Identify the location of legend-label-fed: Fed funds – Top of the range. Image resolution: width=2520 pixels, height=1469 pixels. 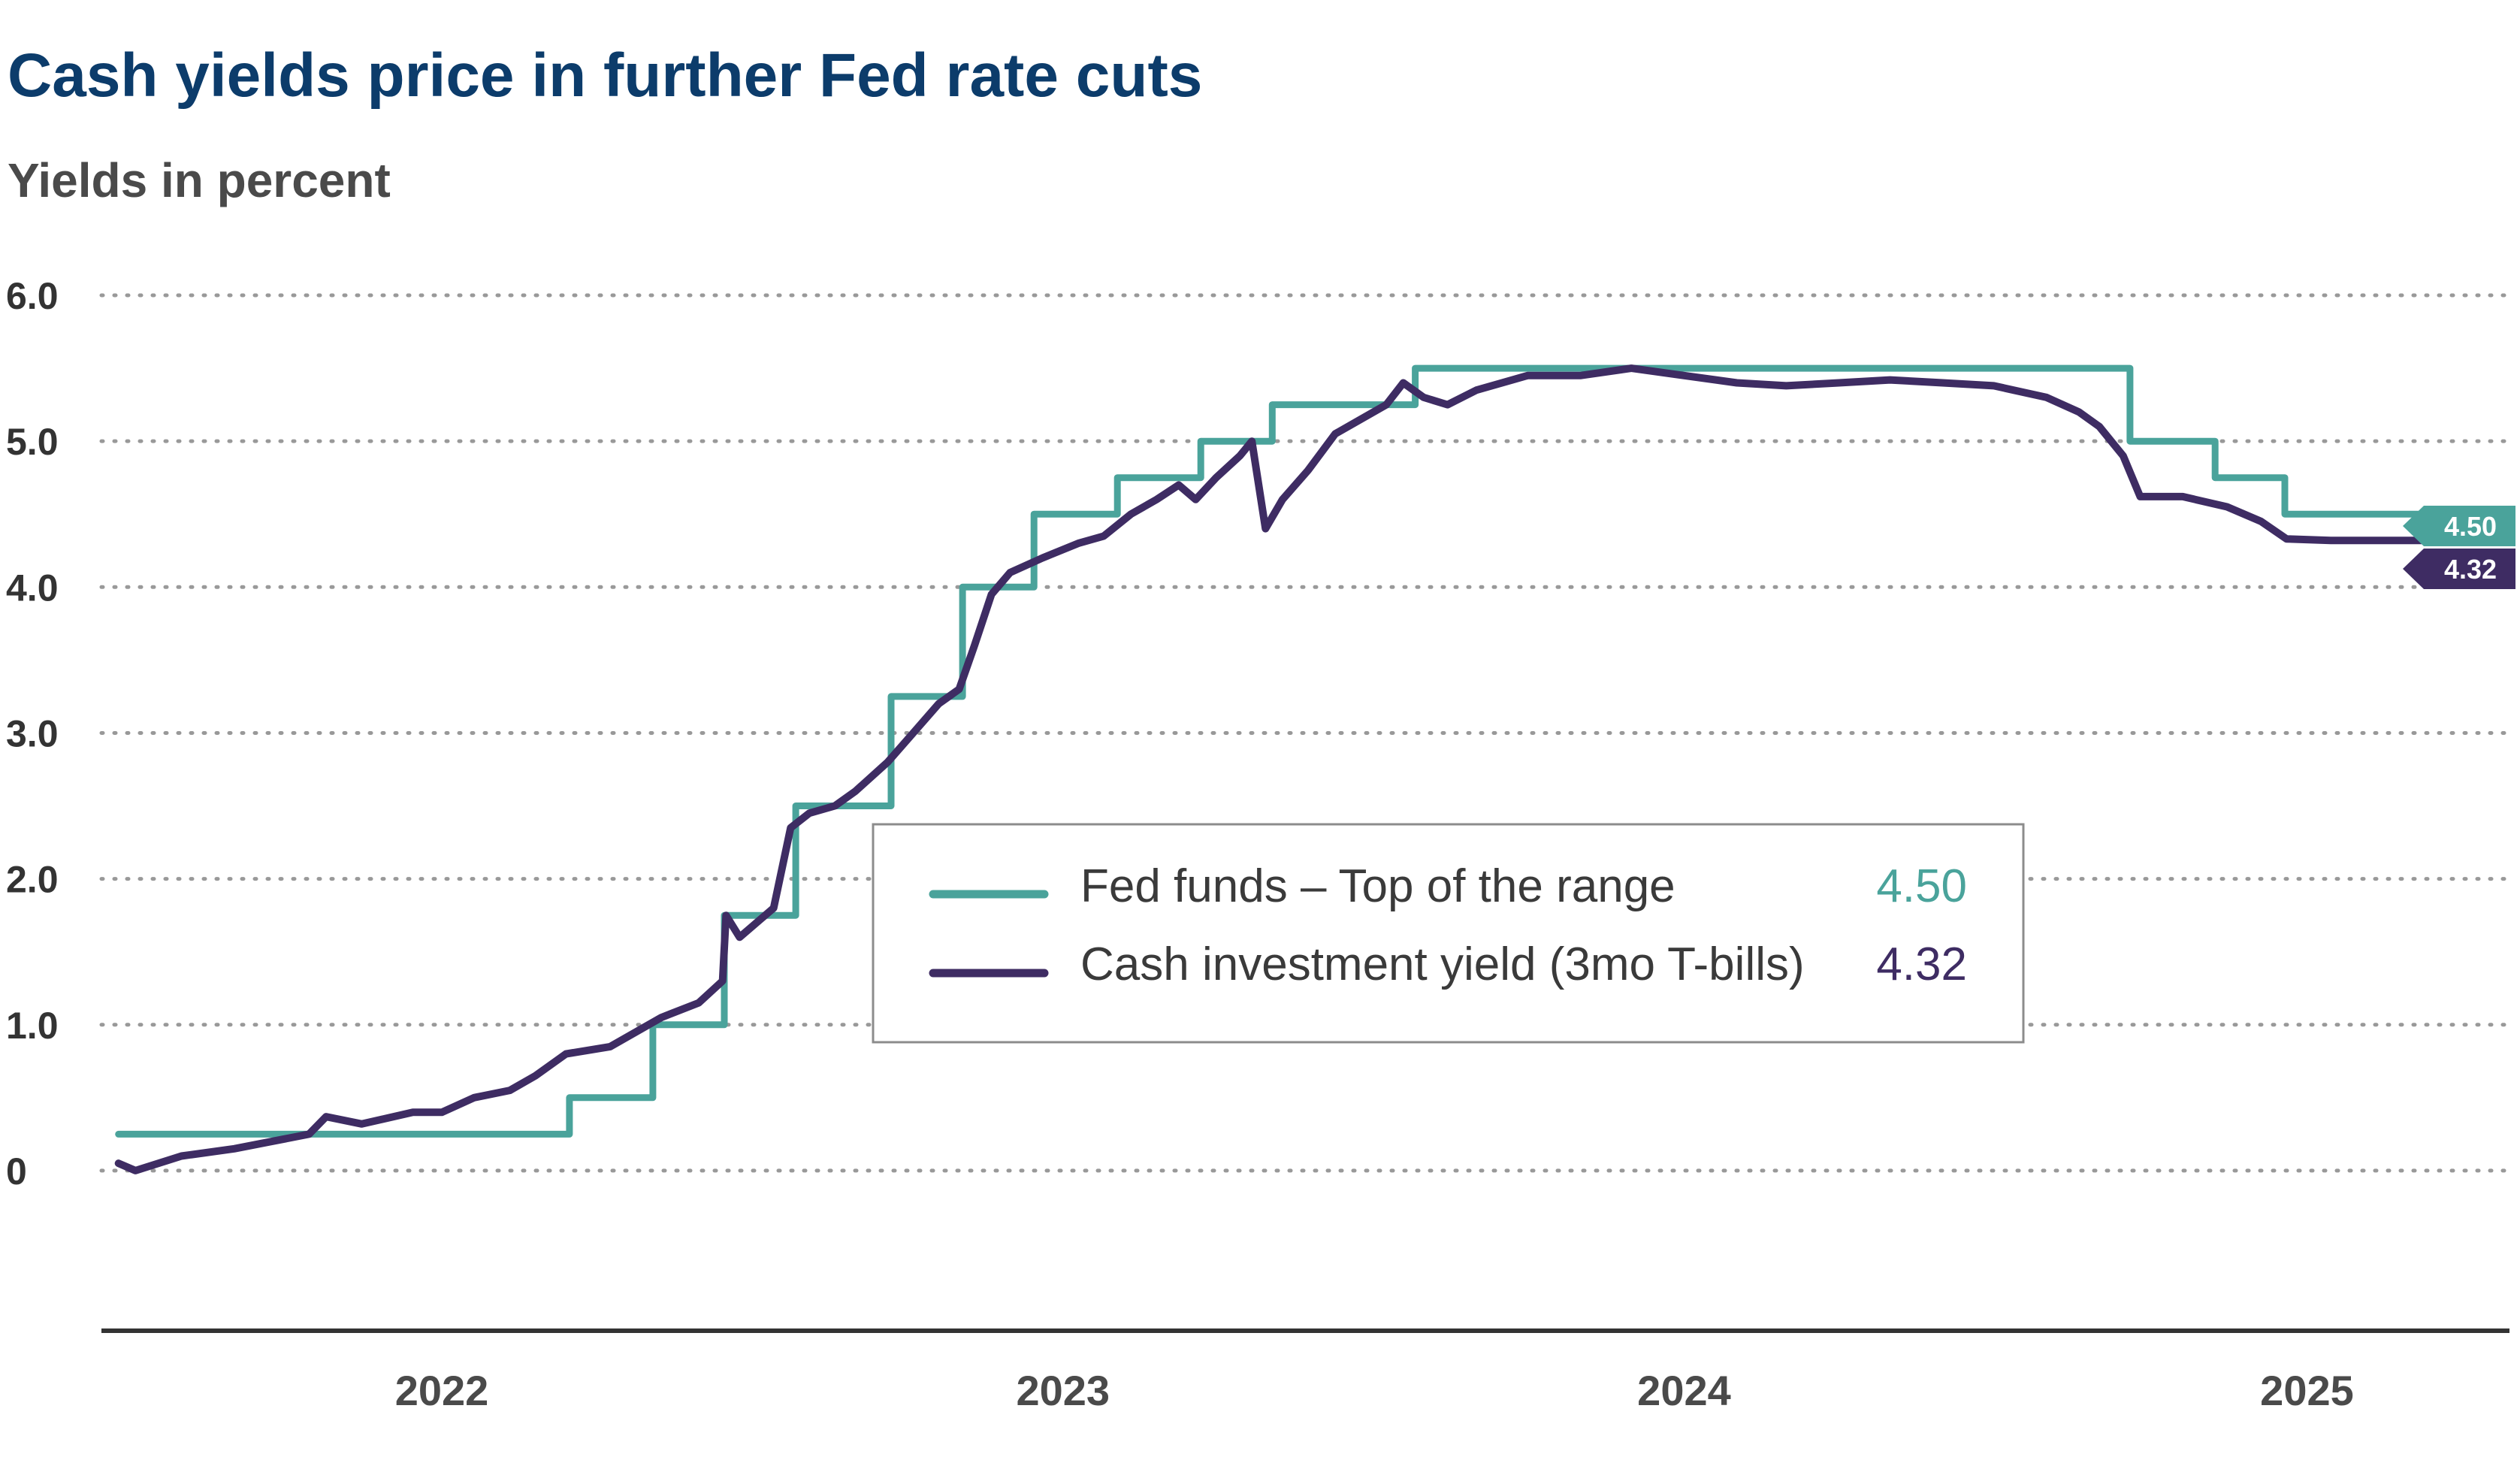
(1377, 886).